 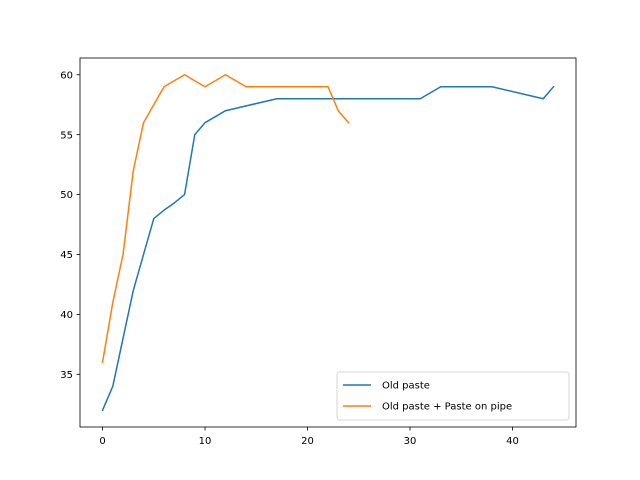 What do you see at coordinates (66, 75) in the screenshot?
I see `y-tick-label: 60` at bounding box center [66, 75].